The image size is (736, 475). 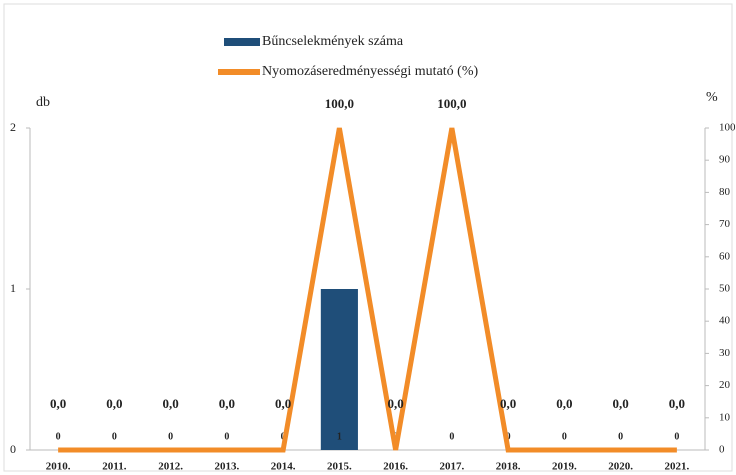 I want to click on x-tick-label: 2013., so click(x=227, y=467).